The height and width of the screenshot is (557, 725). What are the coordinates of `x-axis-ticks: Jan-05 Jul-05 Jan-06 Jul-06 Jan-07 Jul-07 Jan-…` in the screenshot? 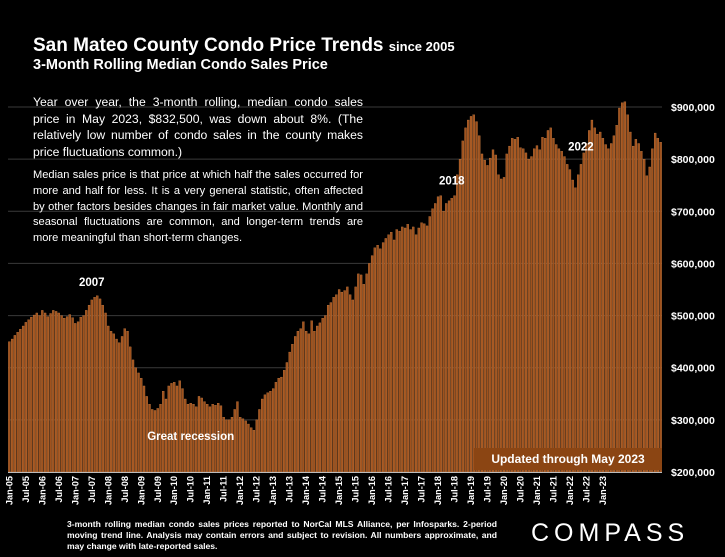 It's located at (306, 490).